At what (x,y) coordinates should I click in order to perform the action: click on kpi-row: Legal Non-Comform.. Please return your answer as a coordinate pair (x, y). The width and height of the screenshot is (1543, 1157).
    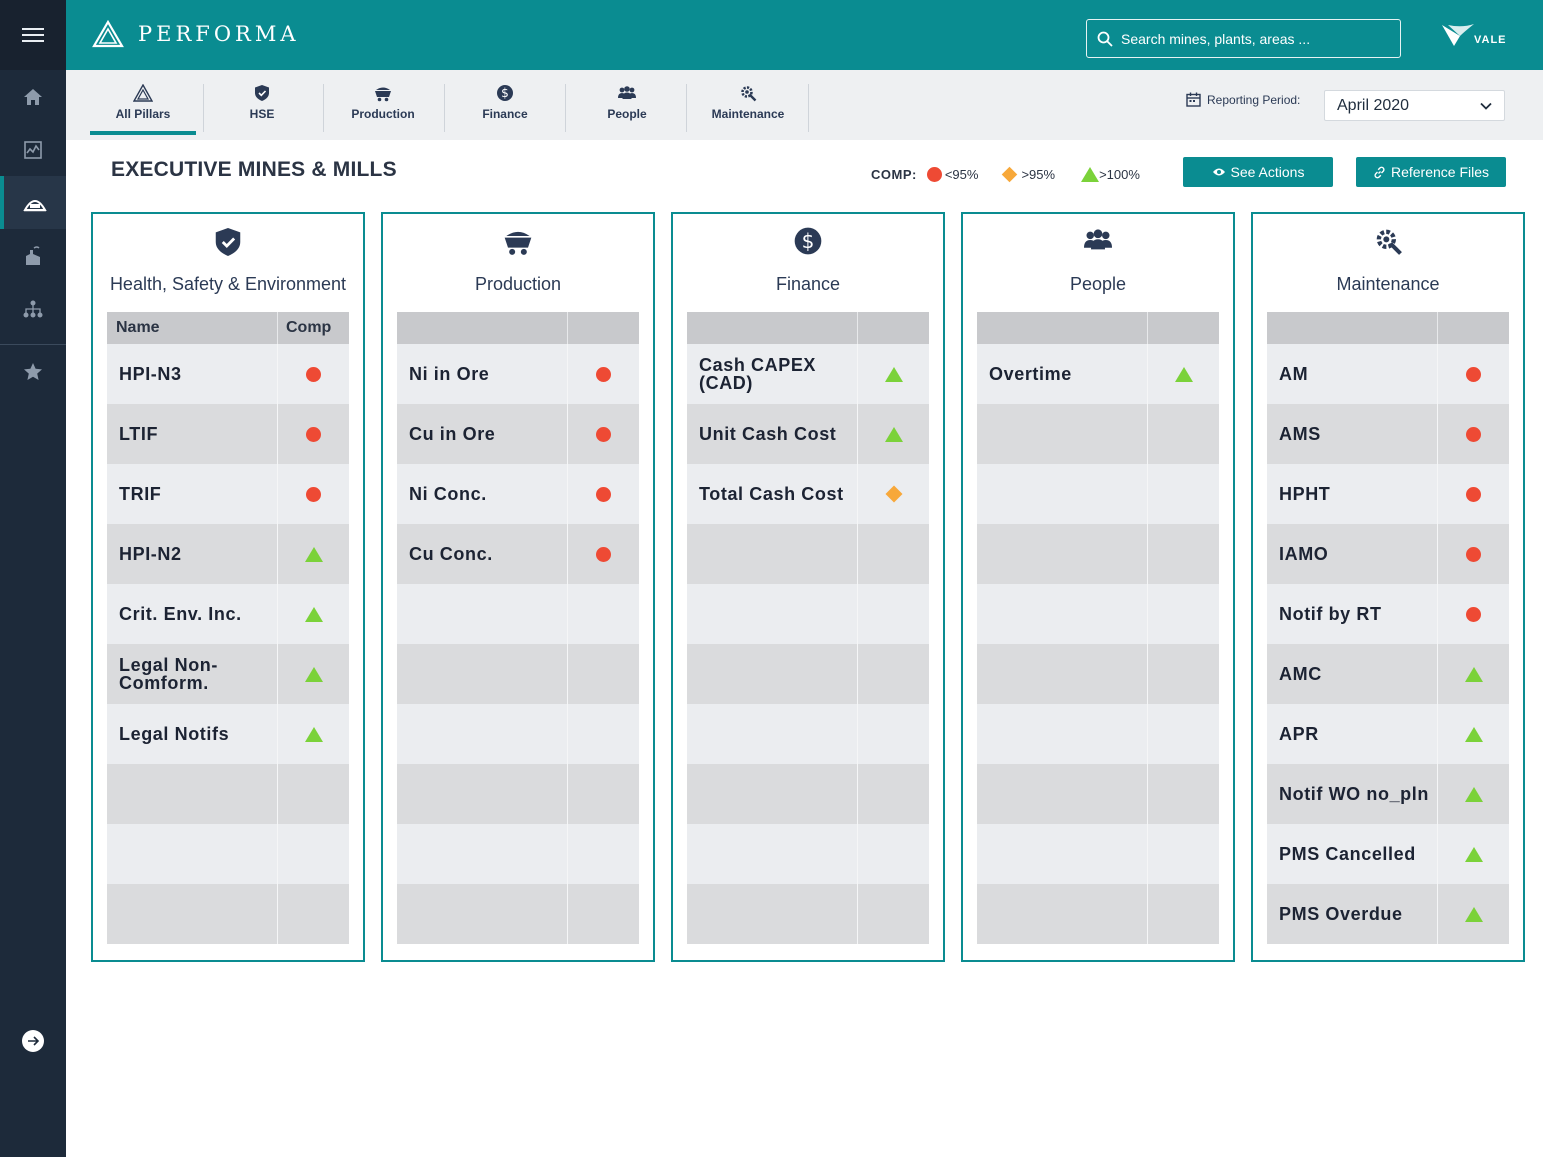
    Looking at the image, I should click on (228, 674).